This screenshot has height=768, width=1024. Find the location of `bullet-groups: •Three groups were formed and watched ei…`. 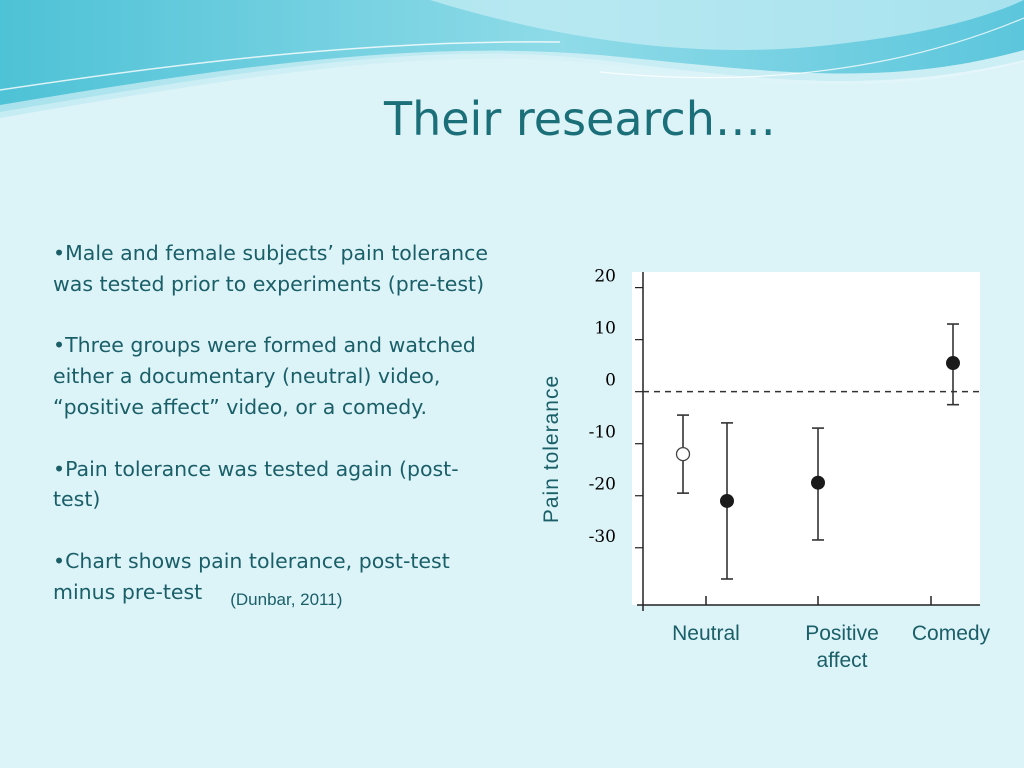

bullet-groups: •Three groups were formed and watched ei… is located at coordinates (264, 376).